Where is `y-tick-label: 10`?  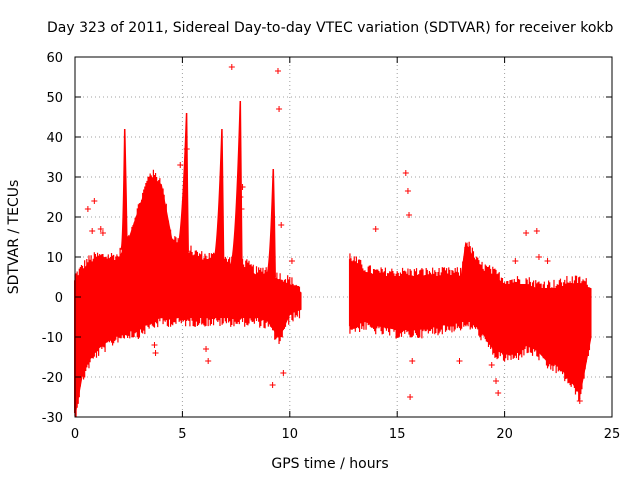 y-tick-label: 10 is located at coordinates (54, 258).